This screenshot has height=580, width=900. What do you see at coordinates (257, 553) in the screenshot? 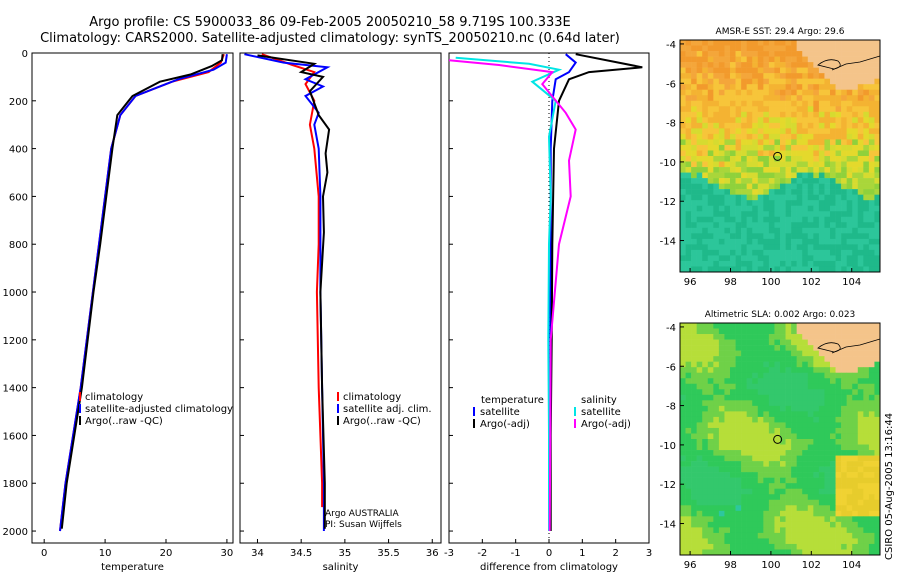
I see `salinity-xtick-label: 34` at bounding box center [257, 553].